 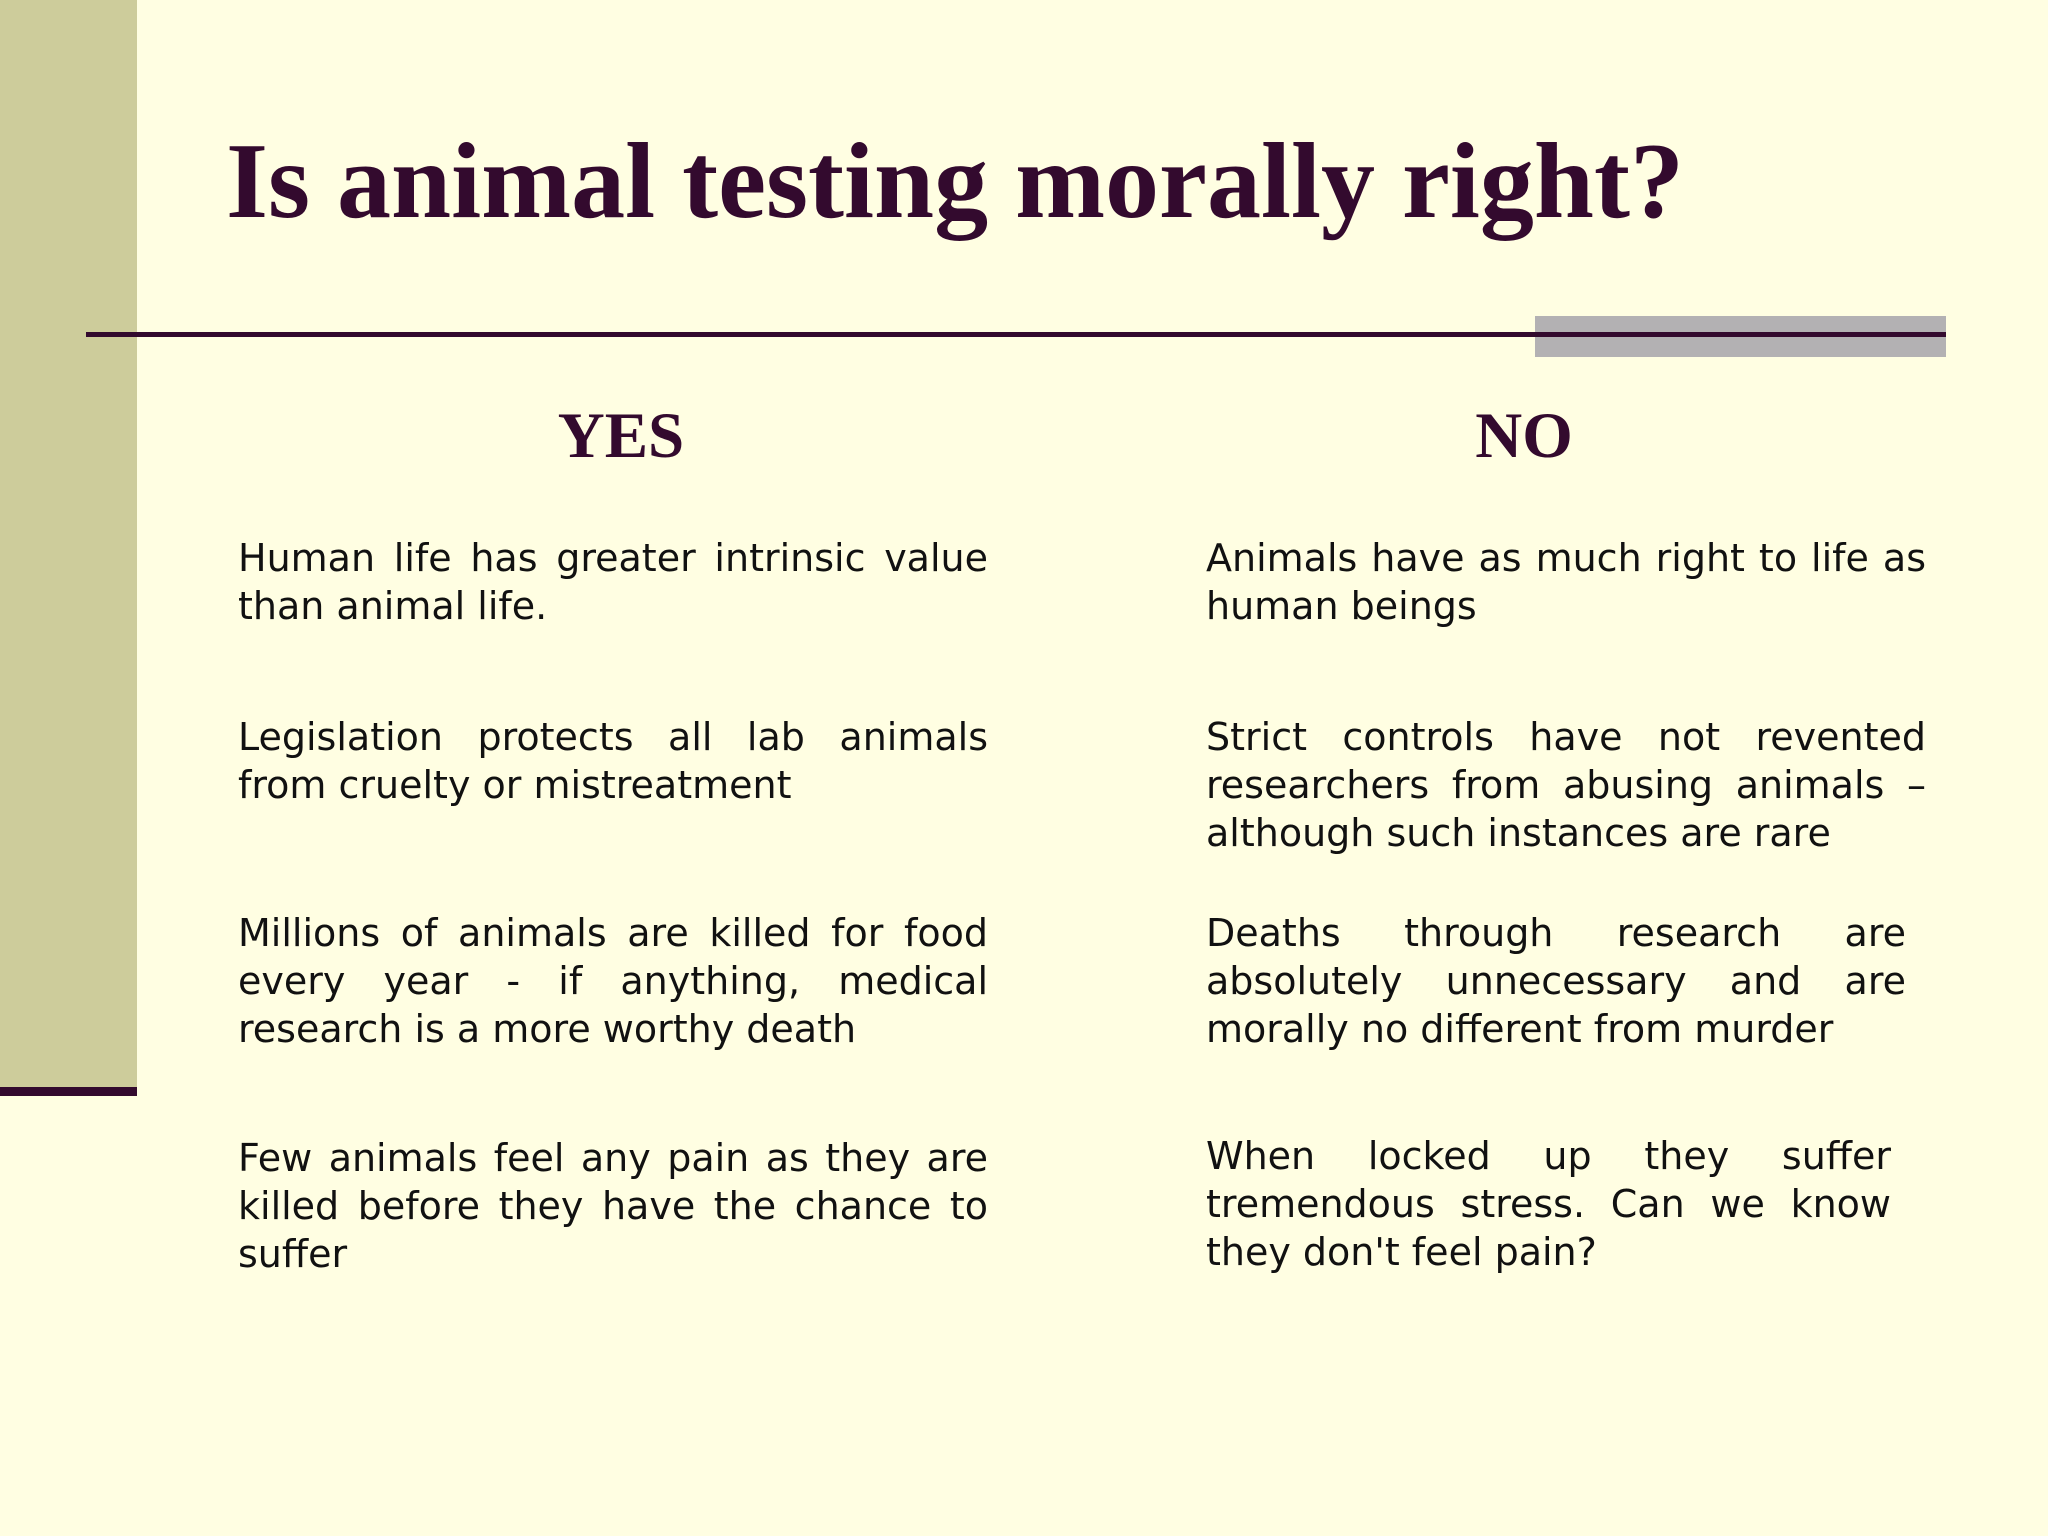 What do you see at coordinates (621, 436) in the screenshot?
I see `yes-column-heading: YES` at bounding box center [621, 436].